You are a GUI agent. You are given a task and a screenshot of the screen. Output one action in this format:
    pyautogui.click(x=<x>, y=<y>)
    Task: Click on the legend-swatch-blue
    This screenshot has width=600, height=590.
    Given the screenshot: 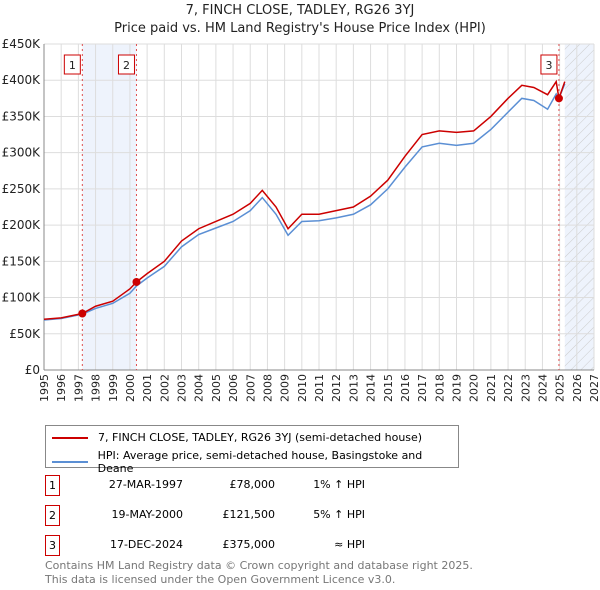 What is the action you would take?
    pyautogui.click(x=70, y=462)
    